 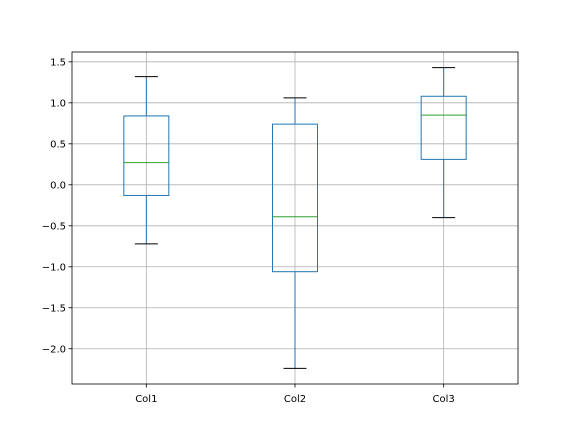 I want to click on box-col2, so click(x=295, y=233).